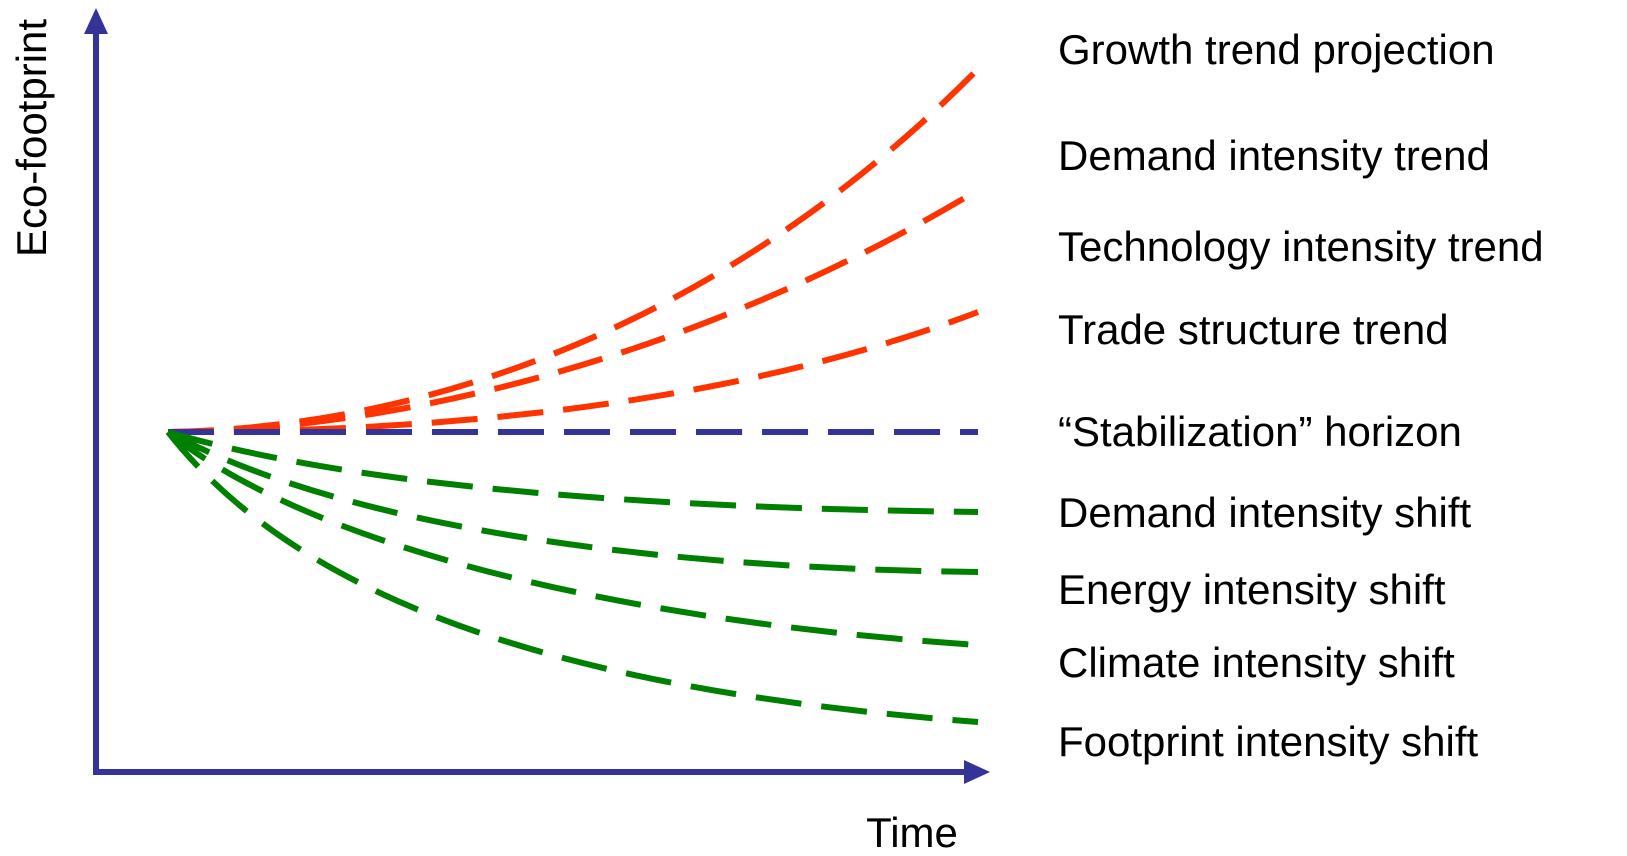  Describe the element at coordinates (1301, 246) in the screenshot. I see `label-technology-intensity-trend: Technology intensity trend` at that location.